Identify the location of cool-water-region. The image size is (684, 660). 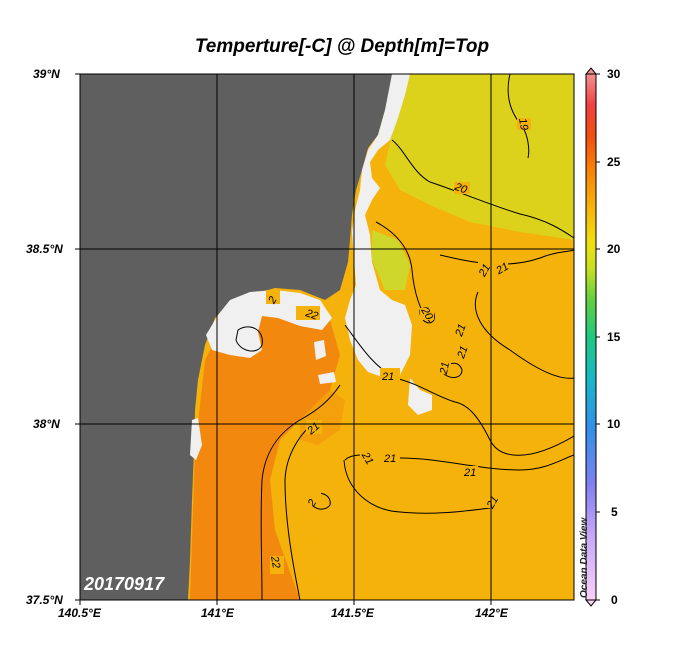
(479, 157).